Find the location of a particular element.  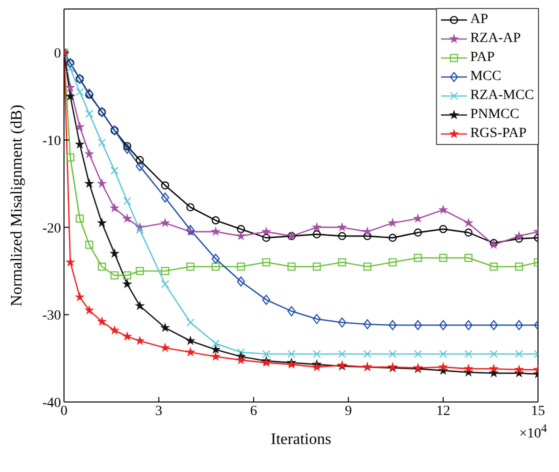

legend-label: PAP is located at coordinates (482, 58).